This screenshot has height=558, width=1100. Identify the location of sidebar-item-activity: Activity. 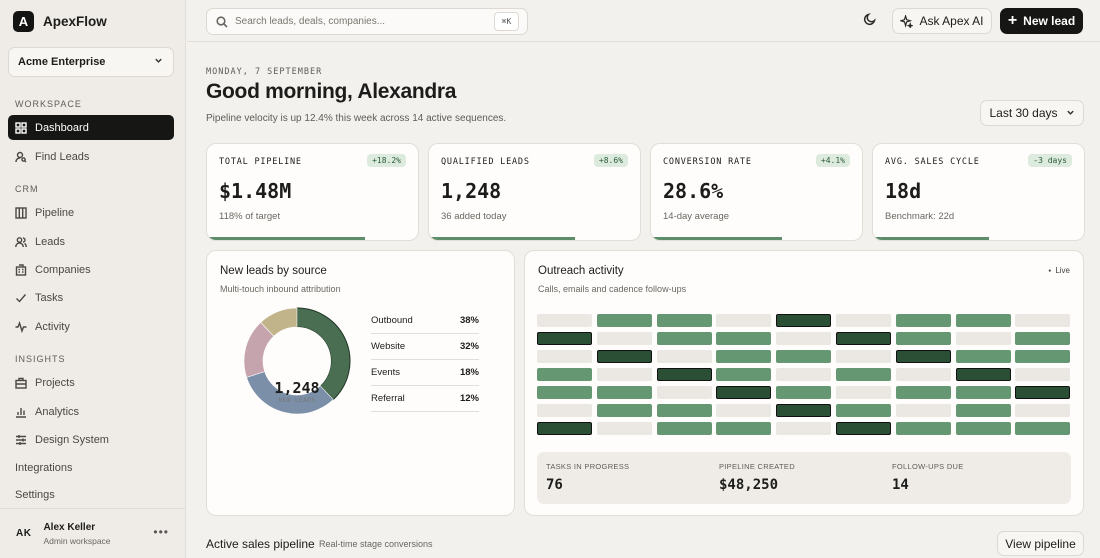
(91, 326).